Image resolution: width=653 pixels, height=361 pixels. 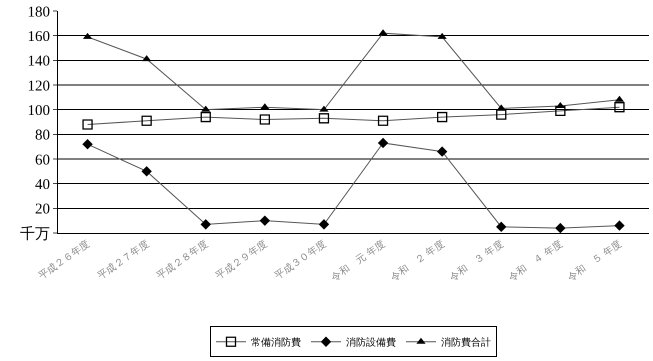 I want to click on legend-label: 常備消防費, so click(x=276, y=342).